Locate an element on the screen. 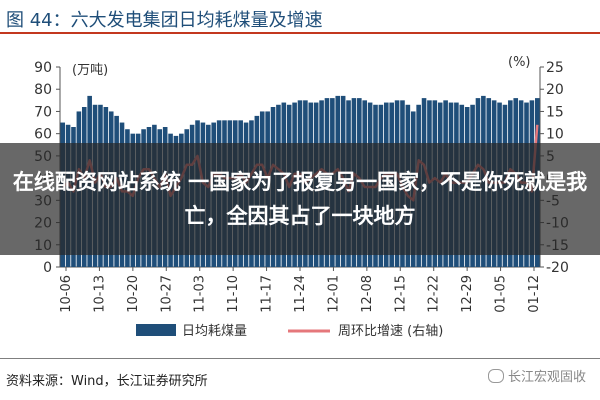  left-tick-label: 80 is located at coordinates (43, 90).